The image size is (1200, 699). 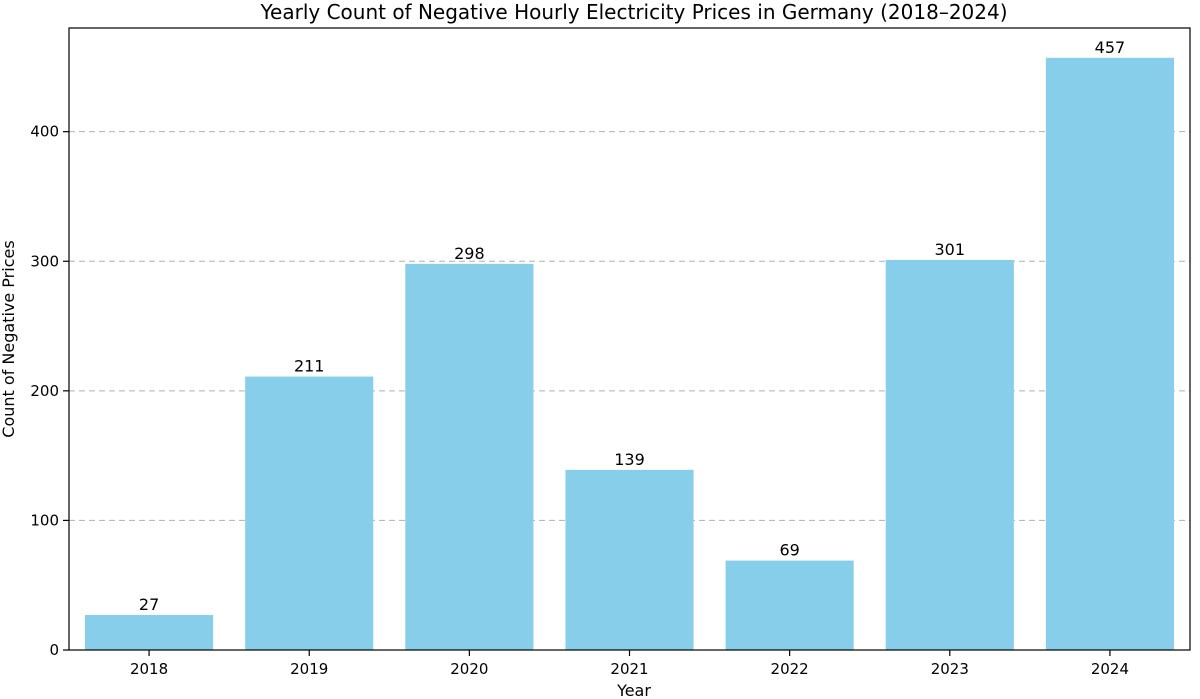 What do you see at coordinates (309, 669) in the screenshot?
I see `x-tick-label-2019: 2019` at bounding box center [309, 669].